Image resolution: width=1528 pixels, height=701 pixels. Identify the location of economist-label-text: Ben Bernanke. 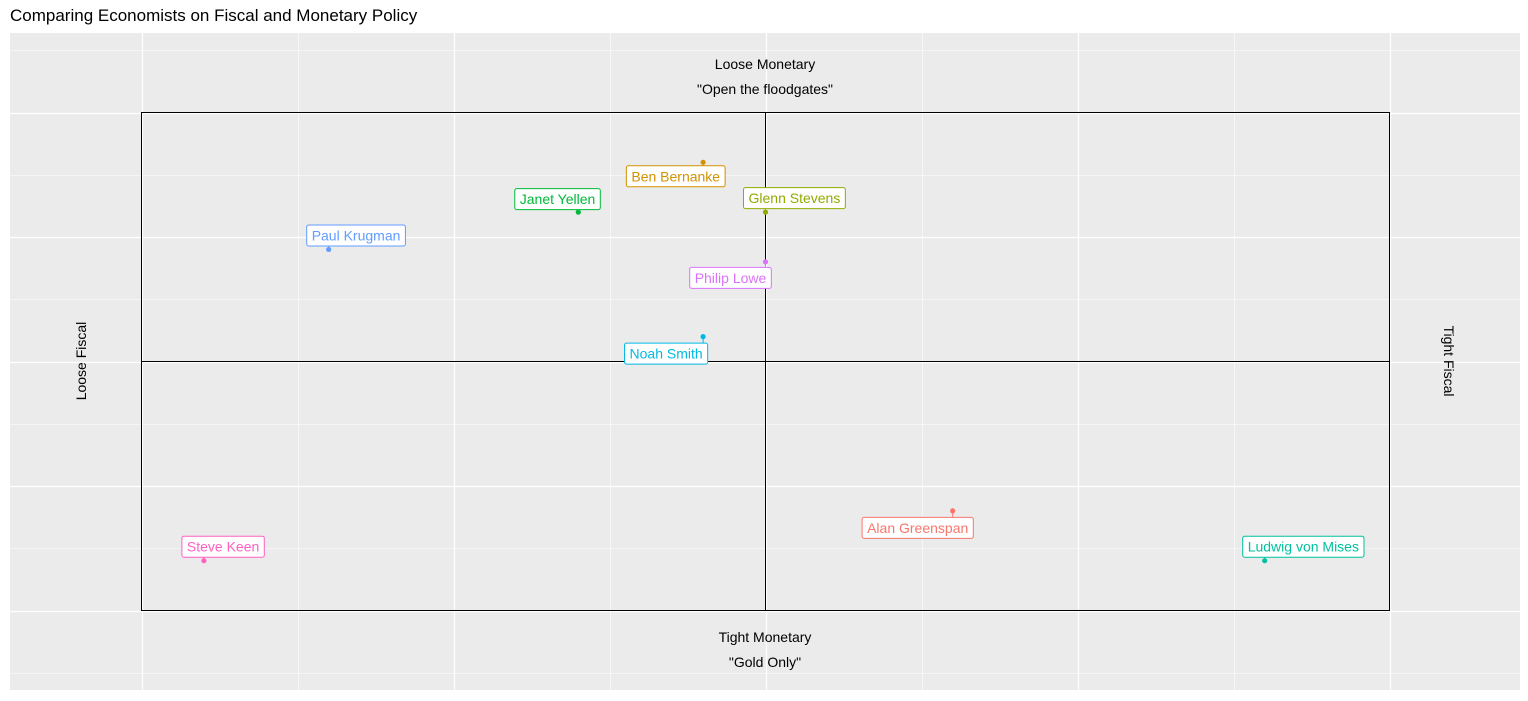
(675, 176).